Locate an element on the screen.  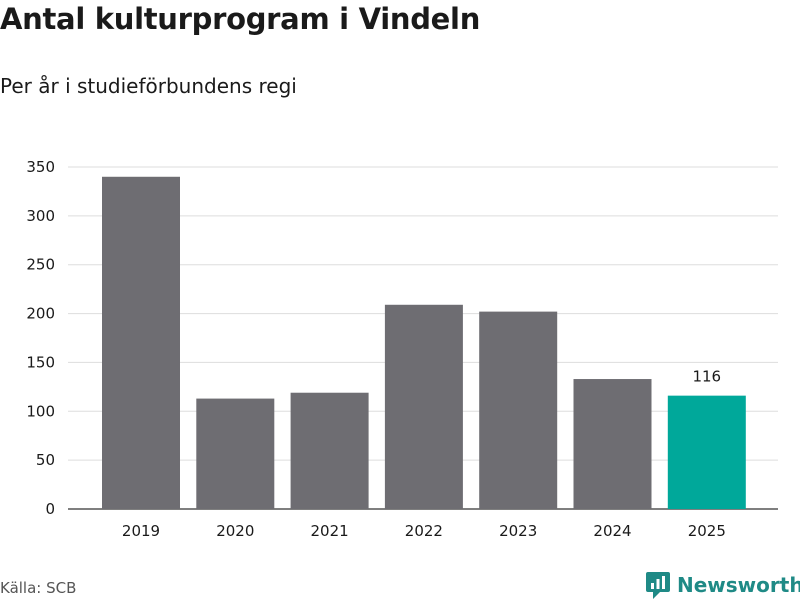
data-label: 116 is located at coordinates (706, 377).